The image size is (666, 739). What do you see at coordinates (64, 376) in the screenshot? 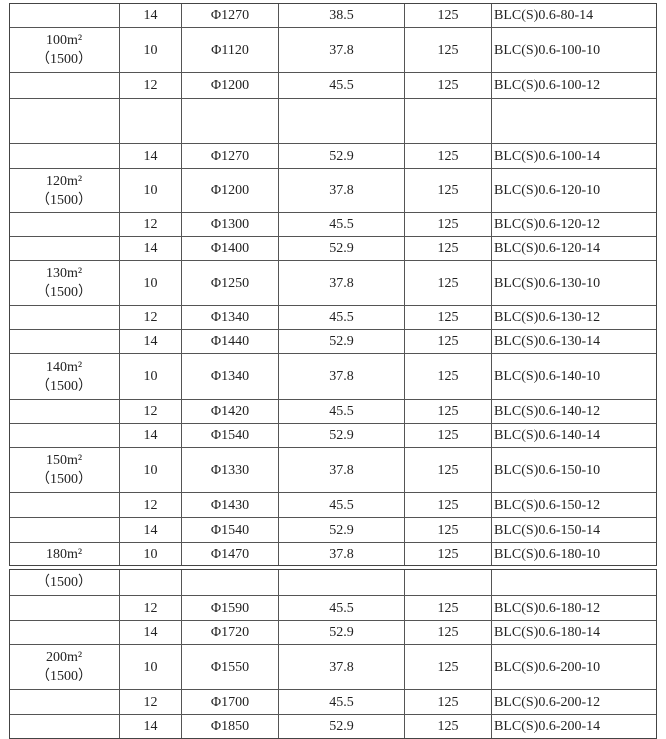
I see `table-cell: 140m² （1500）` at bounding box center [64, 376].